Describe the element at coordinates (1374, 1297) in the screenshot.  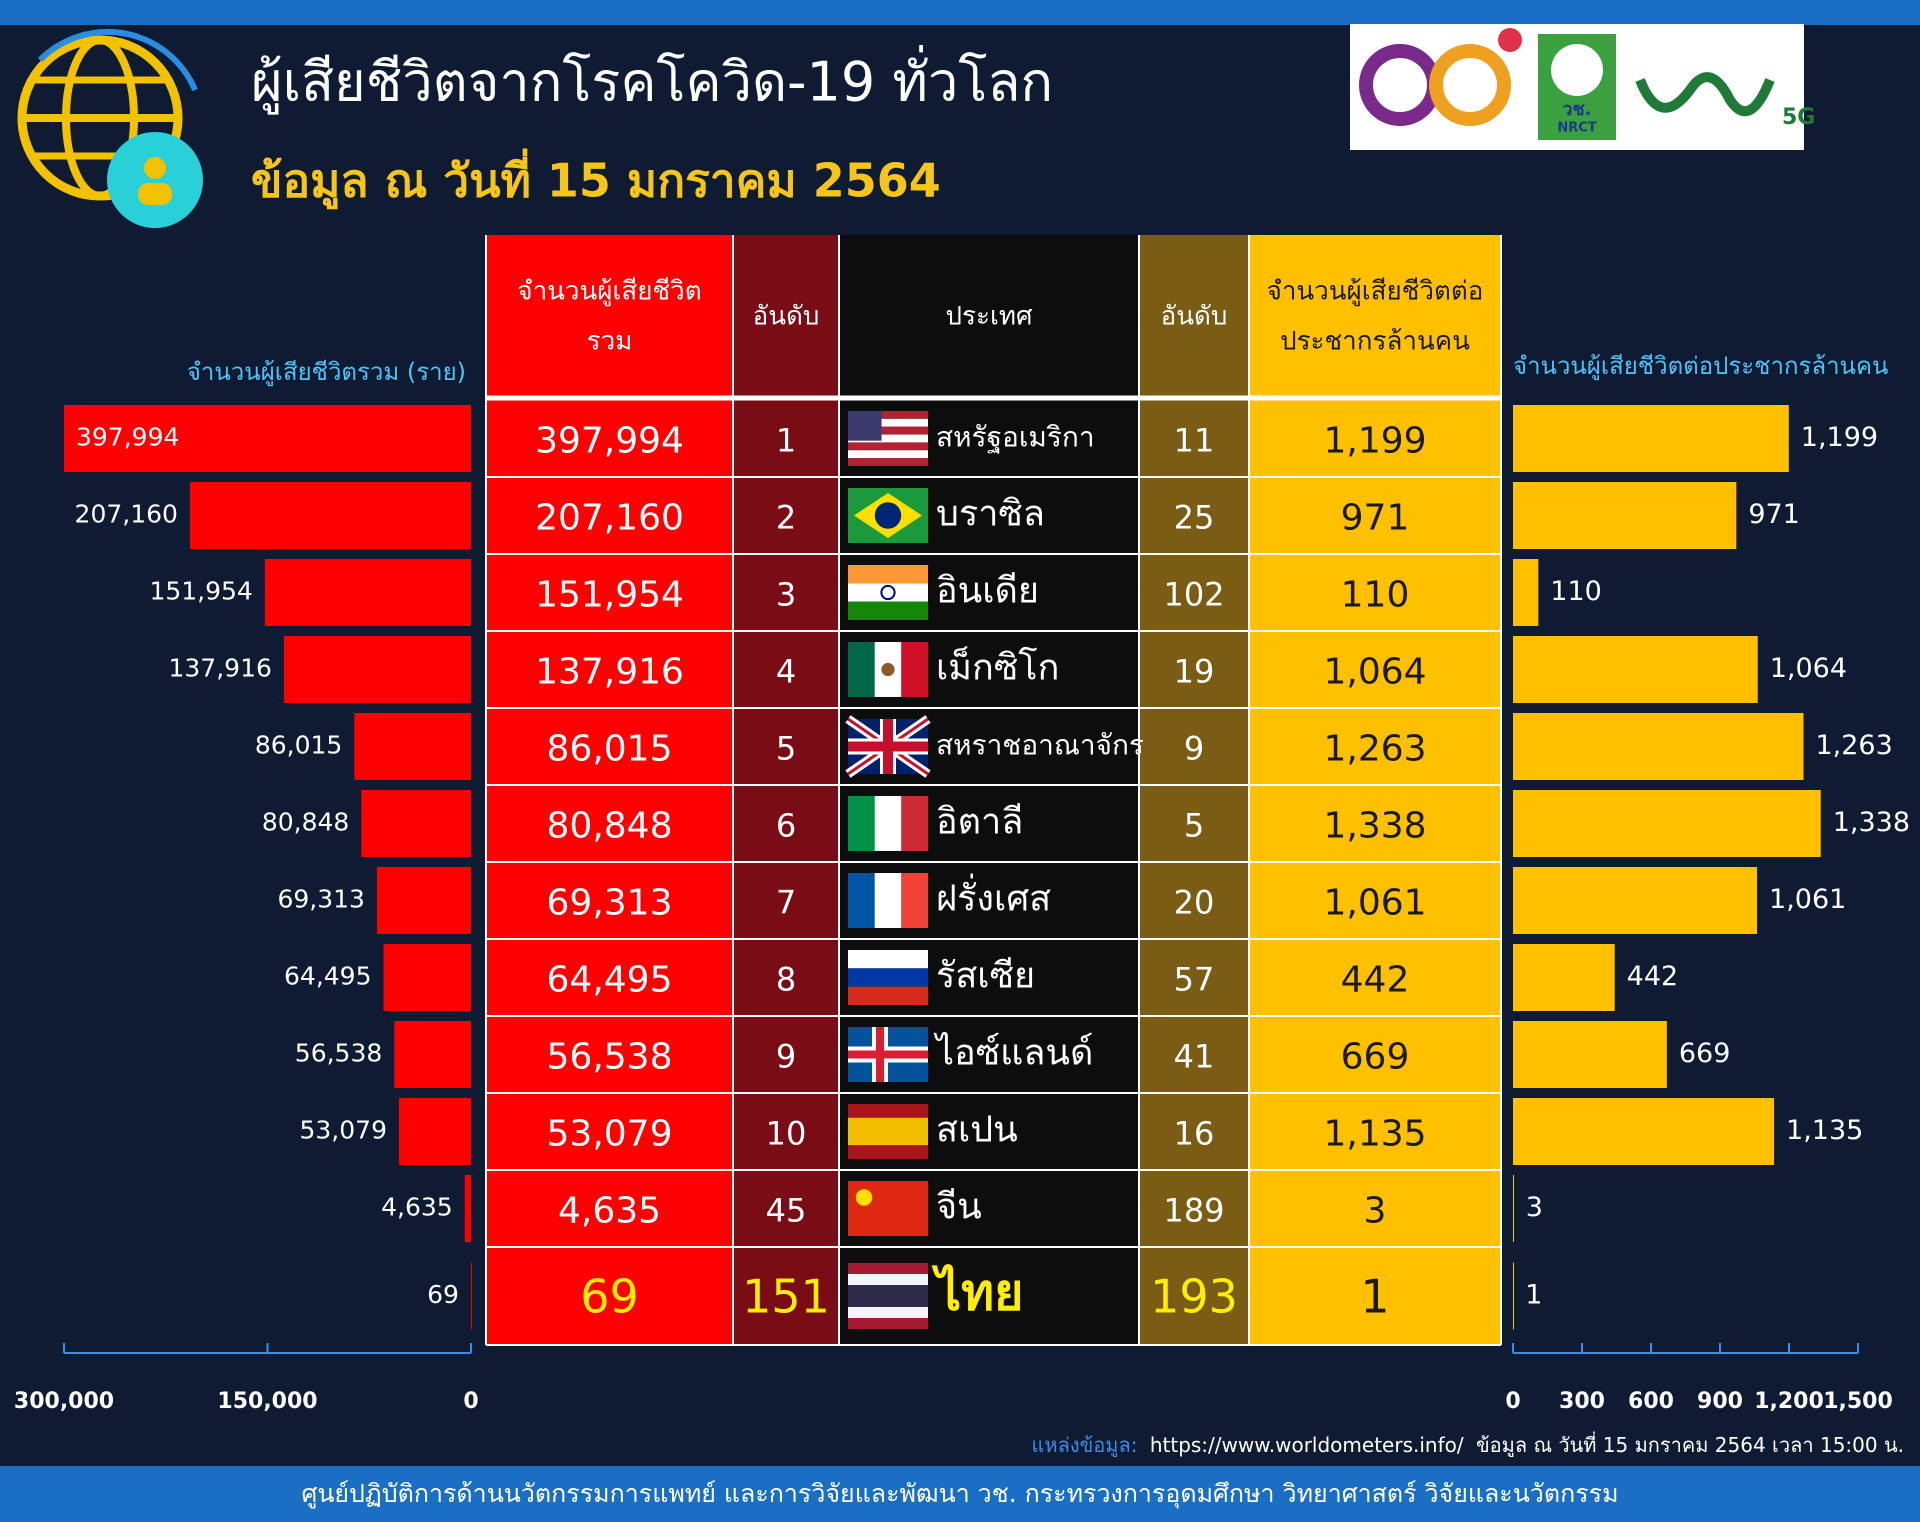
I see `table-cell: 1` at that location.